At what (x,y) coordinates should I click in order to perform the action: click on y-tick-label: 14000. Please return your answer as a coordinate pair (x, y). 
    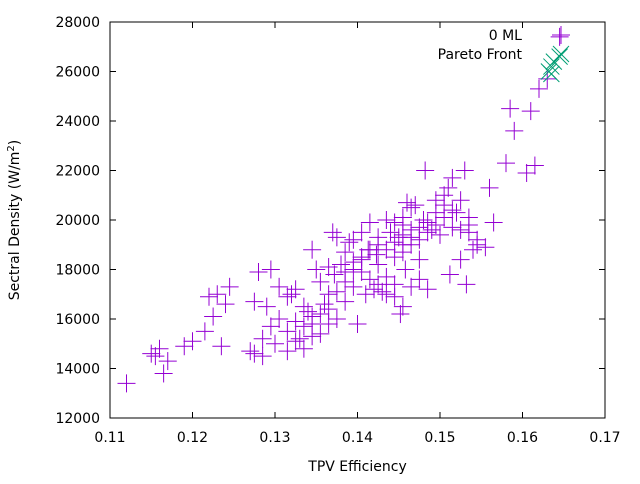
    Looking at the image, I should click on (77, 370).